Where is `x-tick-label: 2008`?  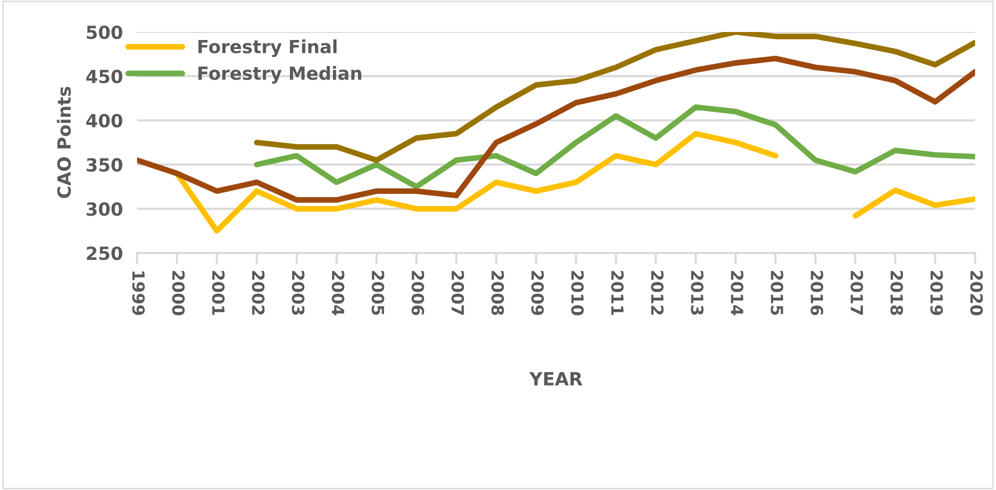
x-tick-label: 2008 is located at coordinates (497, 293).